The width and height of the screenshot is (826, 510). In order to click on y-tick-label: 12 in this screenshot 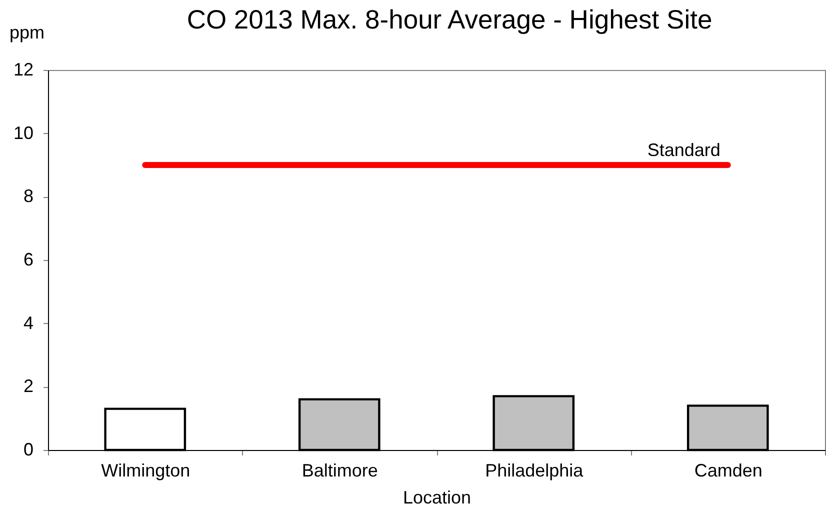, I will do `click(23, 70)`.